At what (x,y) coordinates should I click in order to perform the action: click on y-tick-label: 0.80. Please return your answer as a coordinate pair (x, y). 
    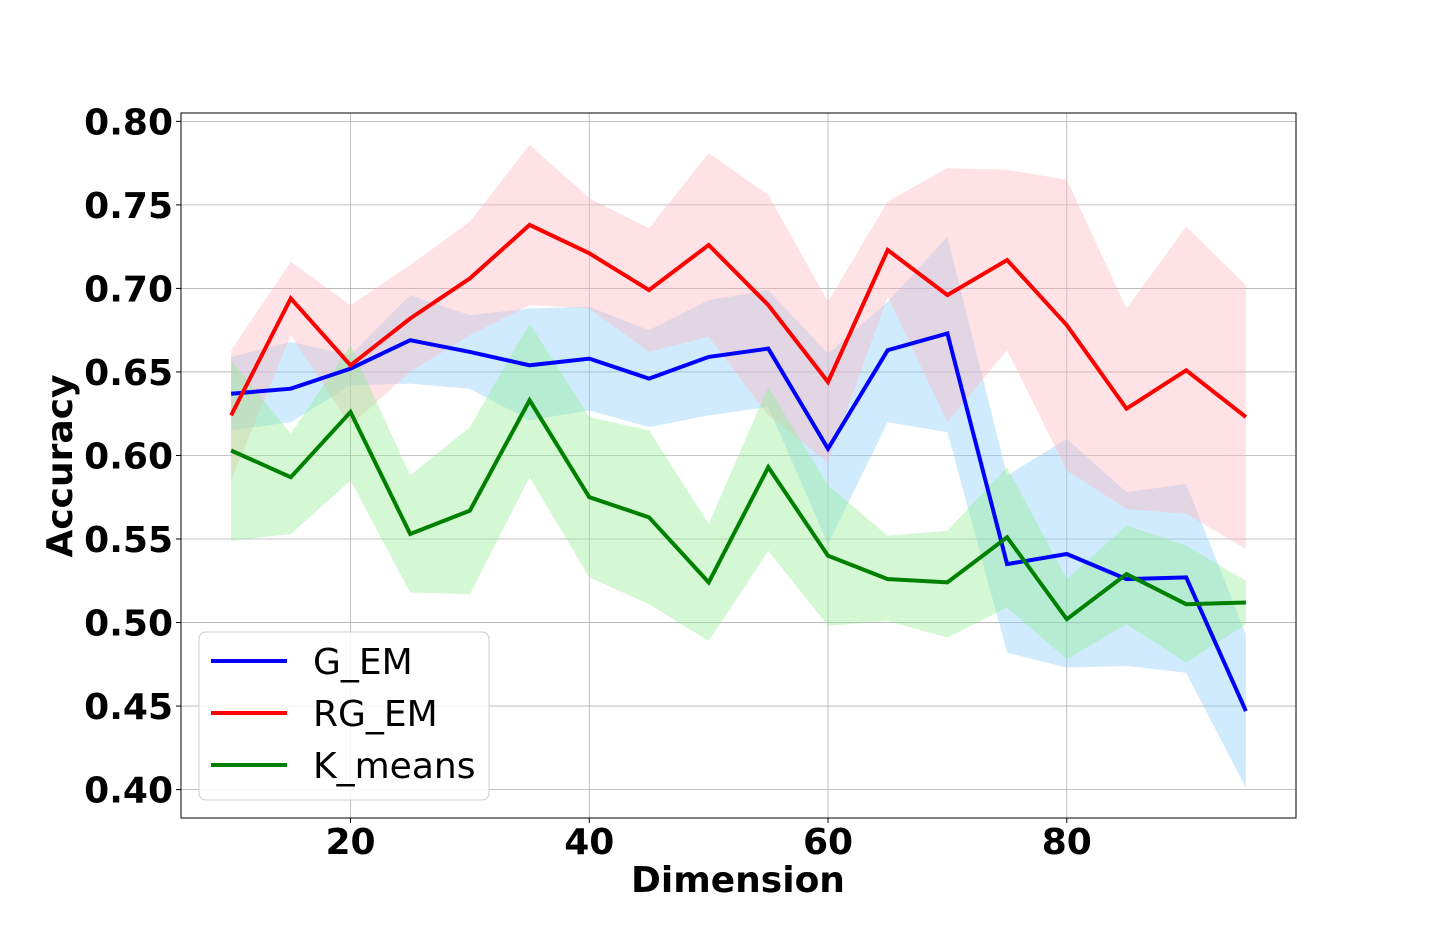
    Looking at the image, I should click on (128, 122).